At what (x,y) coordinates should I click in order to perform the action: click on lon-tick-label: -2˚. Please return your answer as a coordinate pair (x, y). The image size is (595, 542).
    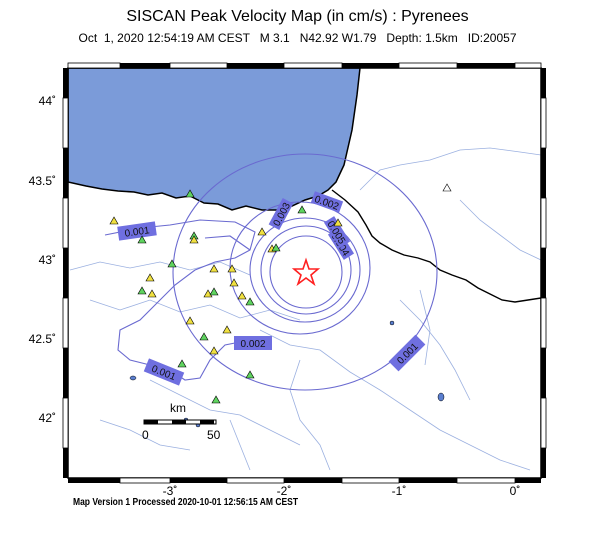
    Looking at the image, I should click on (284, 491).